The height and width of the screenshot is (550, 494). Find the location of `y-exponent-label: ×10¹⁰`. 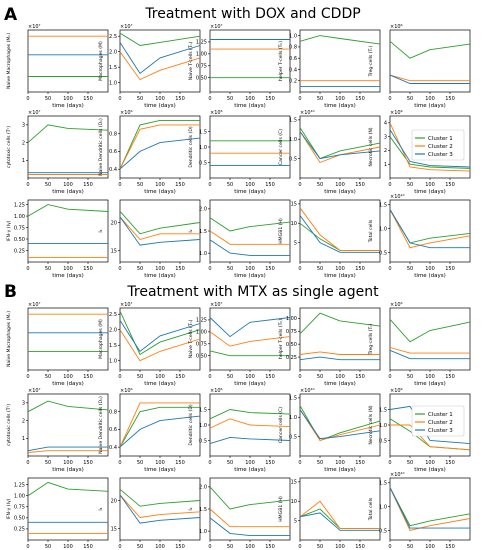

y-exponent-label: ×10¹⁰ is located at coordinates (307, 391).